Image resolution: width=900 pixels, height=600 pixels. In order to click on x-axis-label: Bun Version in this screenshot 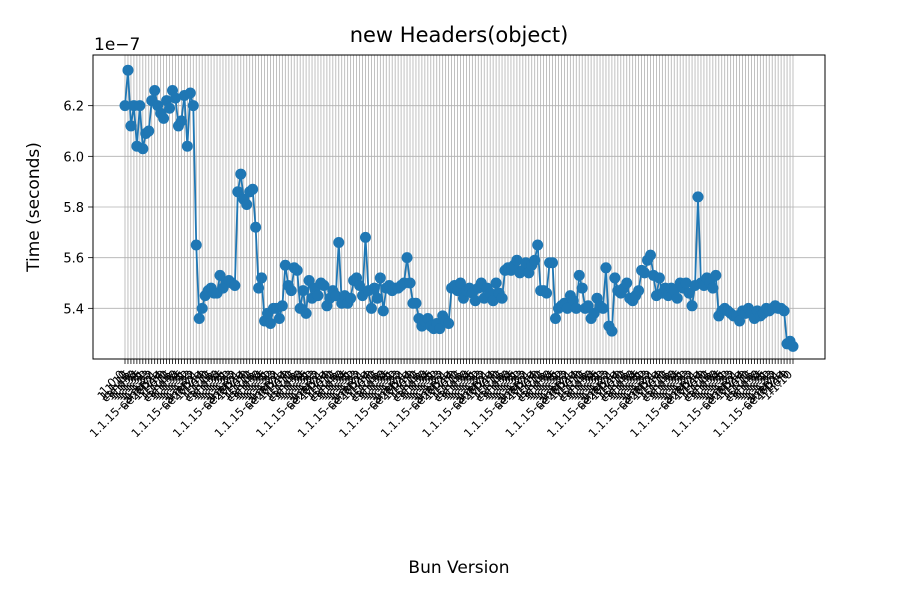, I will do `click(458, 568)`.